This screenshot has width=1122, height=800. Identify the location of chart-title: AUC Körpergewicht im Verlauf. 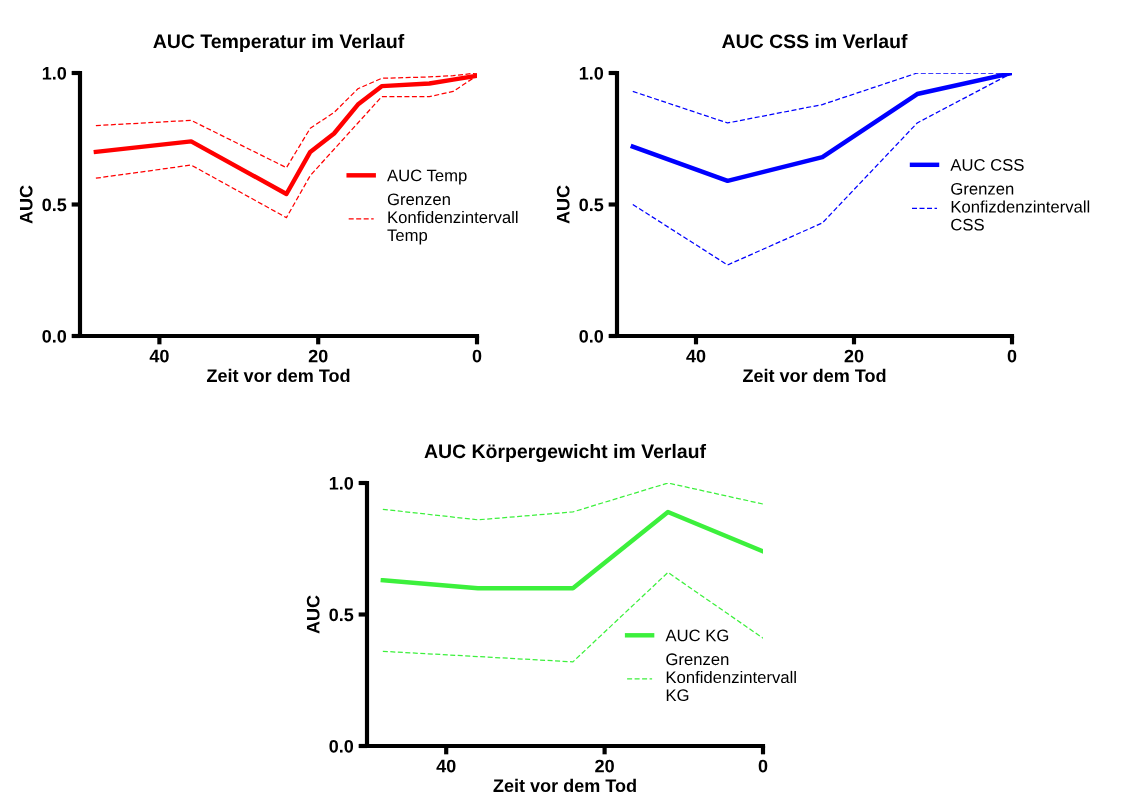
(565, 453).